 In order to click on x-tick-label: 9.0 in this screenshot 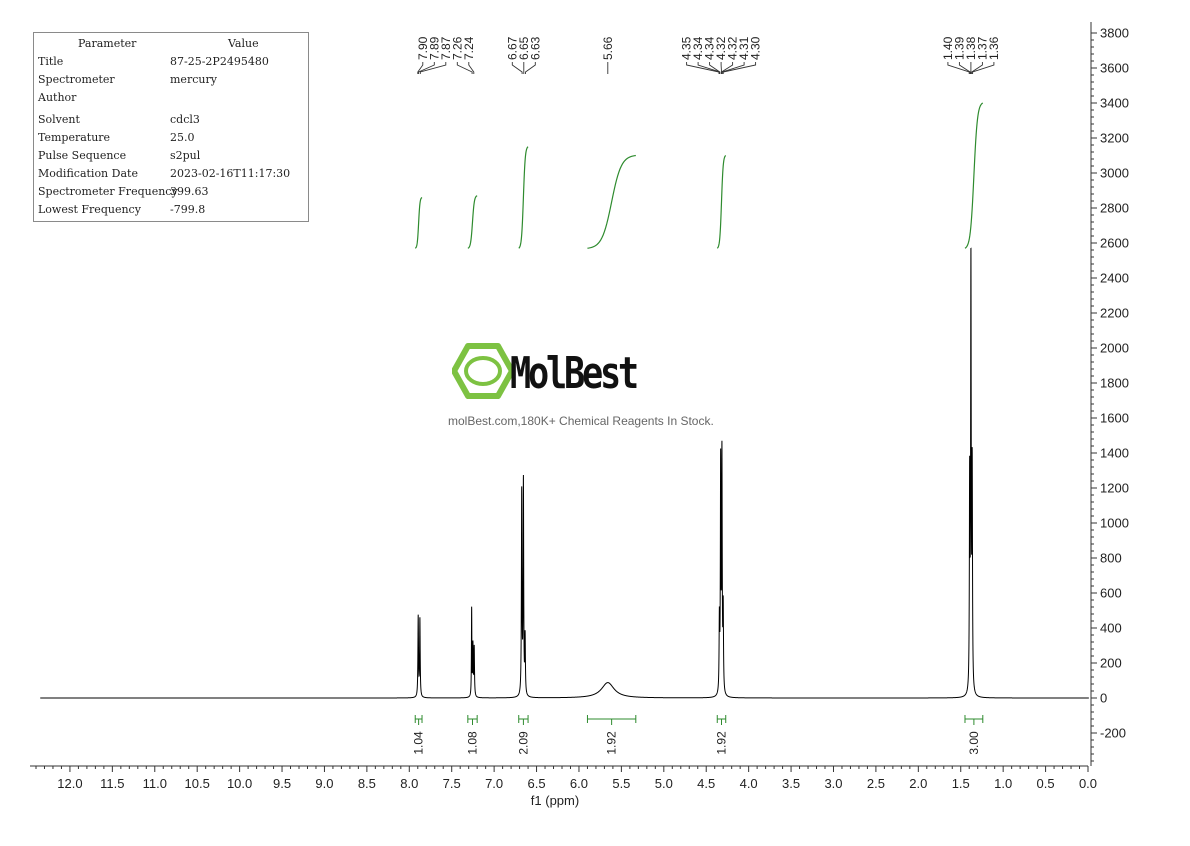, I will do `click(324, 783)`.